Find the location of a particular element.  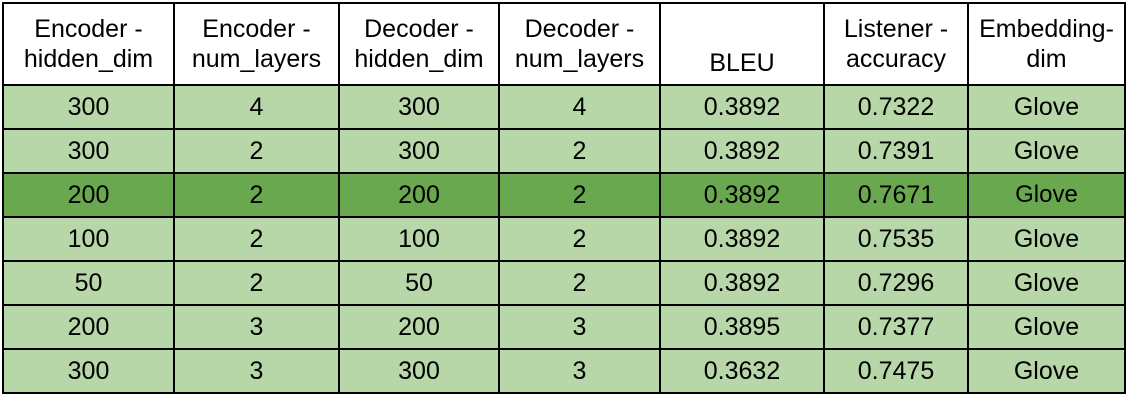

header-encoder-hidden-dim: Encoder - hidden_dim is located at coordinates (88, 44).